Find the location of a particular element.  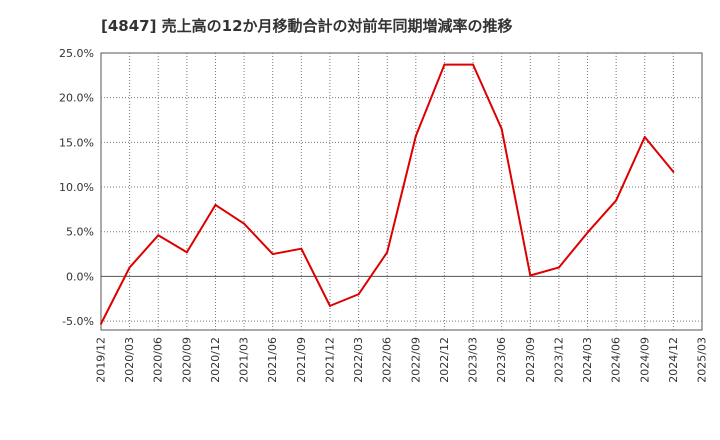

x-tick-label: 2021/03 is located at coordinates (244, 360).